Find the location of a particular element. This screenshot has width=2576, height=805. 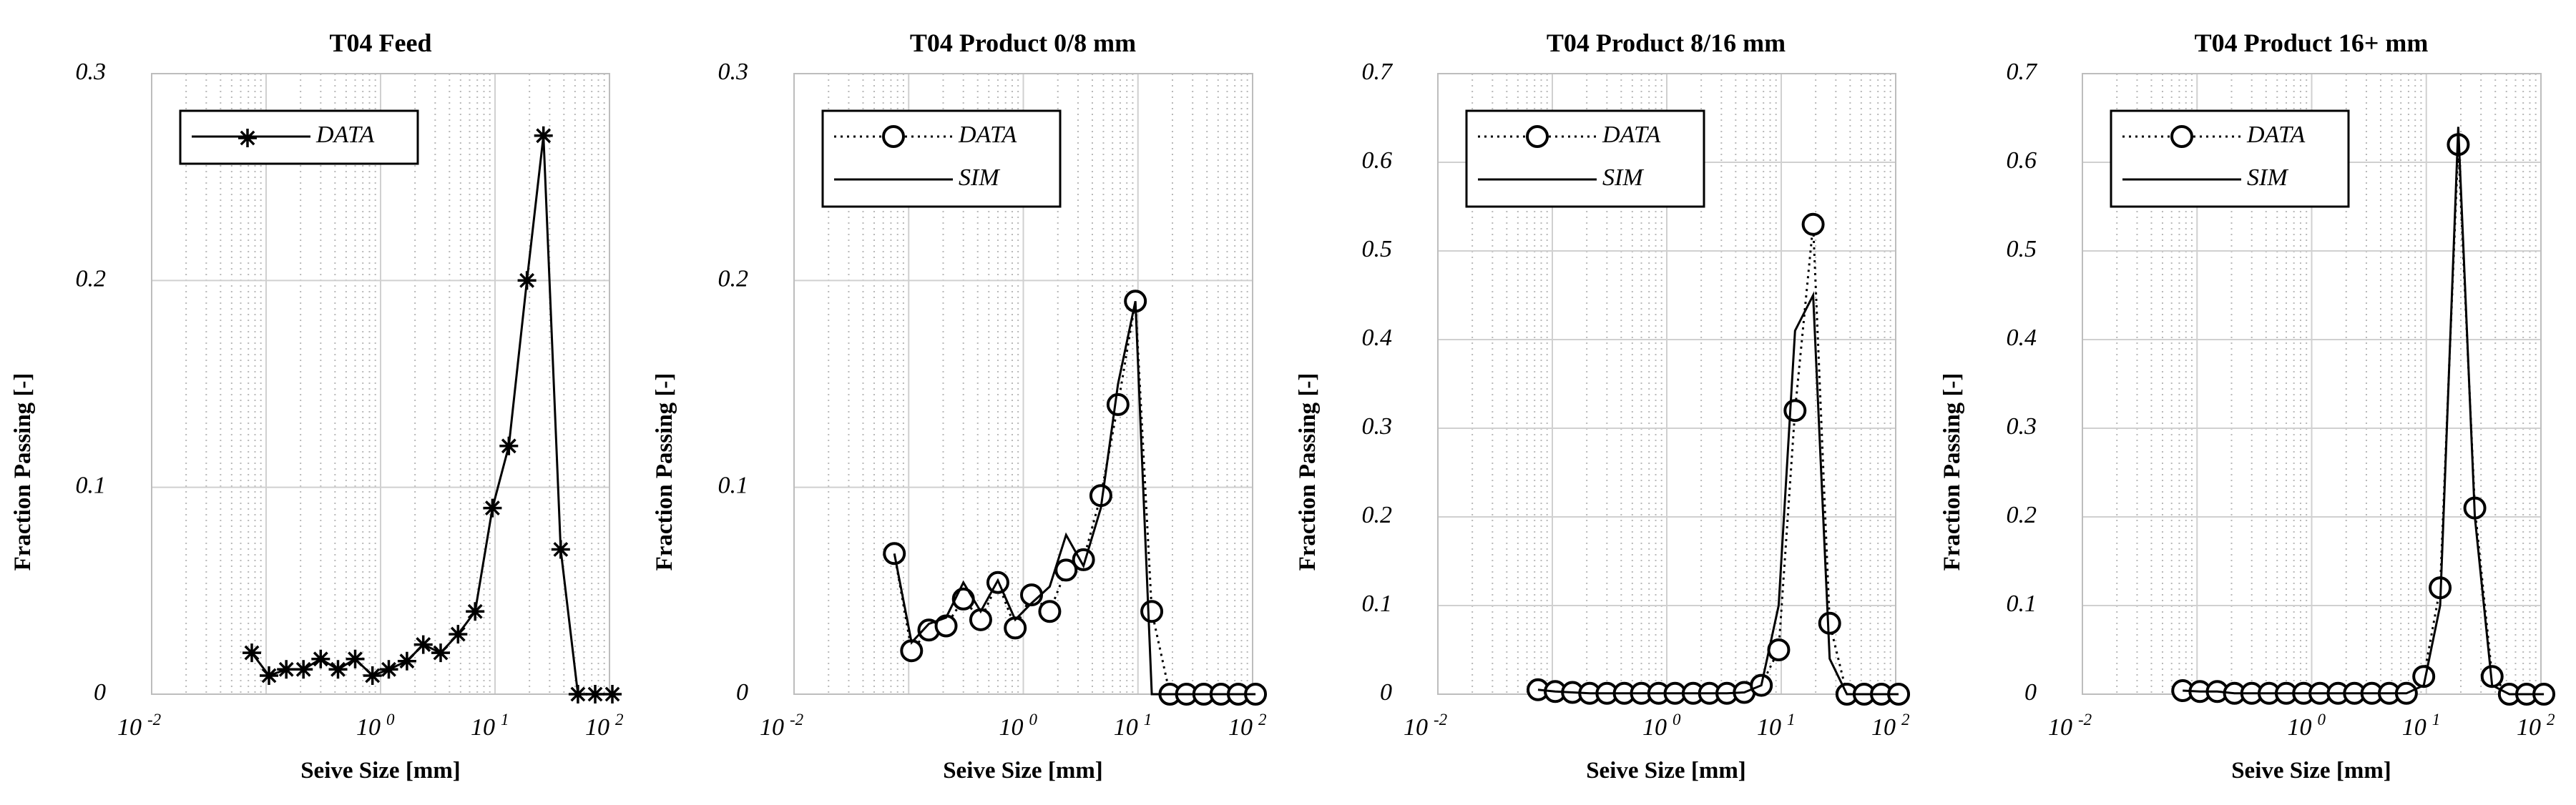

legend-box is located at coordinates (942, 159).